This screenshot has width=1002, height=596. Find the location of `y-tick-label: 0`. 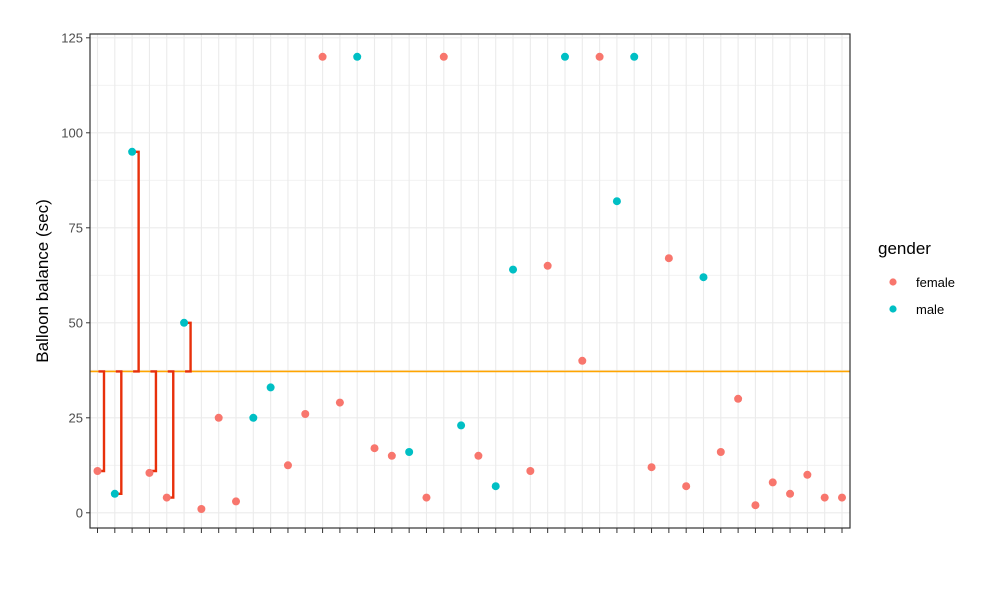

y-tick-label: 0 is located at coordinates (79, 512).